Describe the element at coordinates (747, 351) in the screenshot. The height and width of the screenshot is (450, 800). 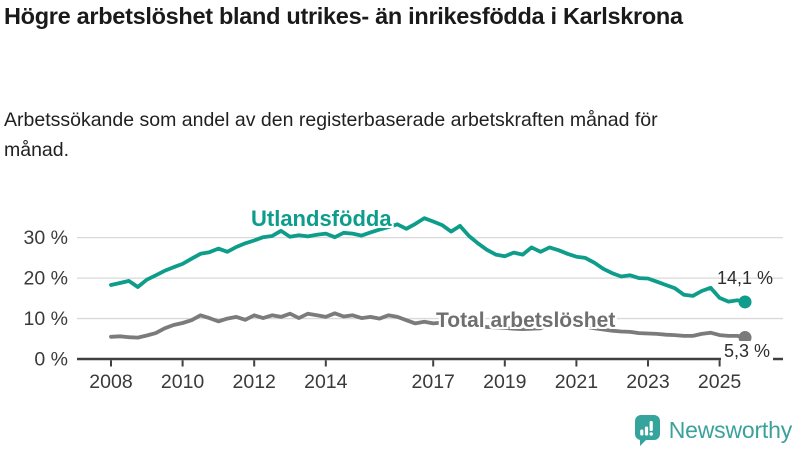
I see `end-value-label-total: 5,3 %` at that location.